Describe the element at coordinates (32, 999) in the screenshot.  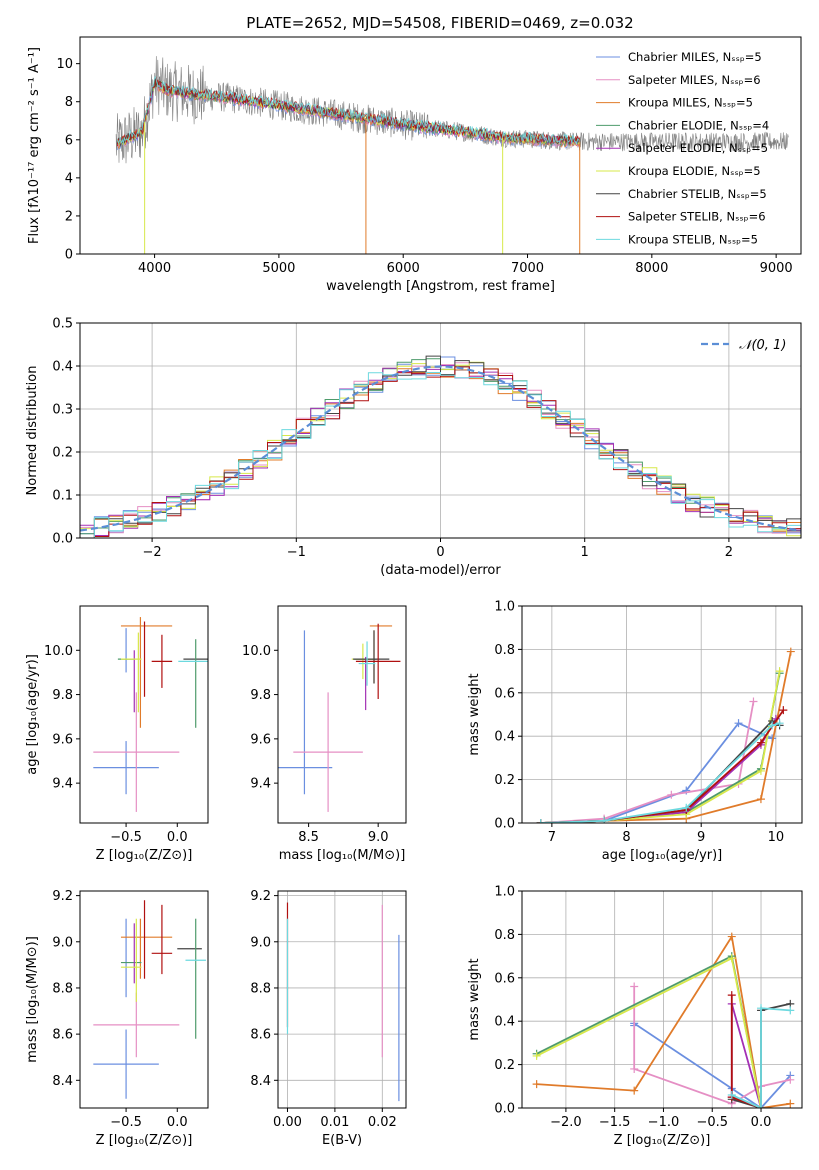
I see `y-axis-label: mass [log₁₀(M/M⊙)]` at that location.